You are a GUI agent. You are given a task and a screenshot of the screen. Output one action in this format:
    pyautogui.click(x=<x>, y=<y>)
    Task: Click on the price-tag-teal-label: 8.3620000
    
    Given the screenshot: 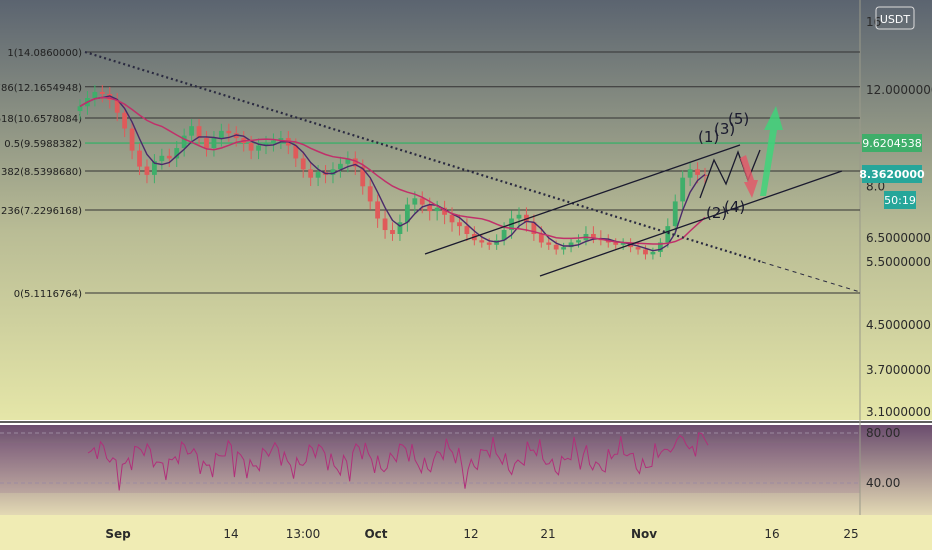 What is the action you would take?
    pyautogui.click(x=892, y=174)
    